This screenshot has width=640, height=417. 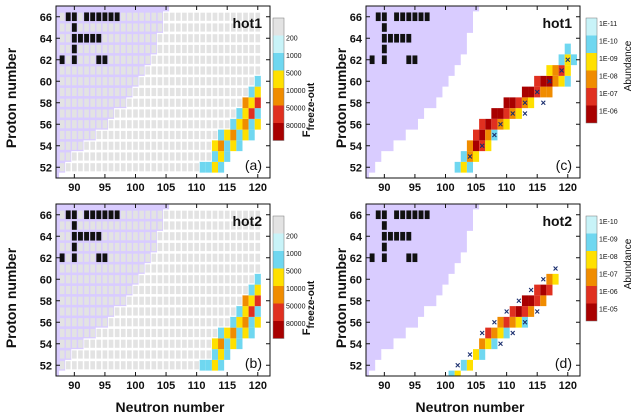 What do you see at coordinates (46, 237) in the screenshot?
I see `y-tick-label: 64` at bounding box center [46, 237].